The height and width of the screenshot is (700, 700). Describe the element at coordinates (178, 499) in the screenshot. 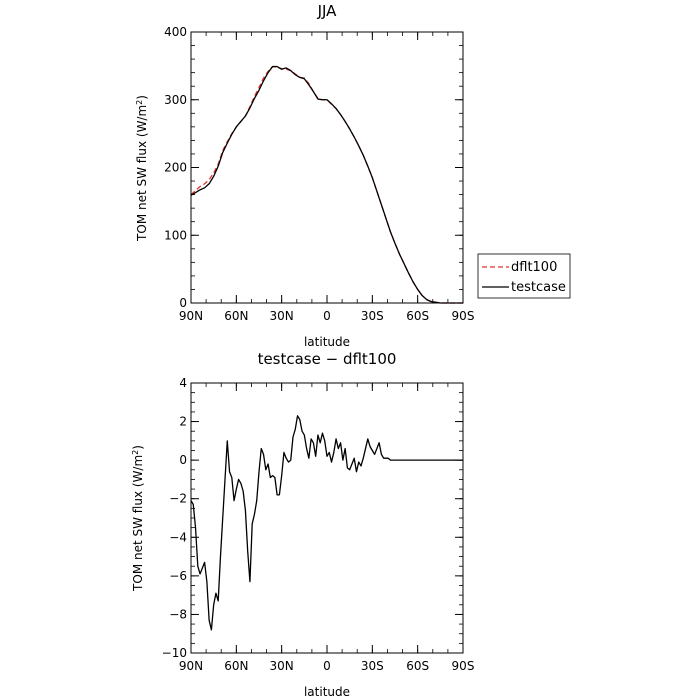

I see `y-tick-label: −2` at that location.